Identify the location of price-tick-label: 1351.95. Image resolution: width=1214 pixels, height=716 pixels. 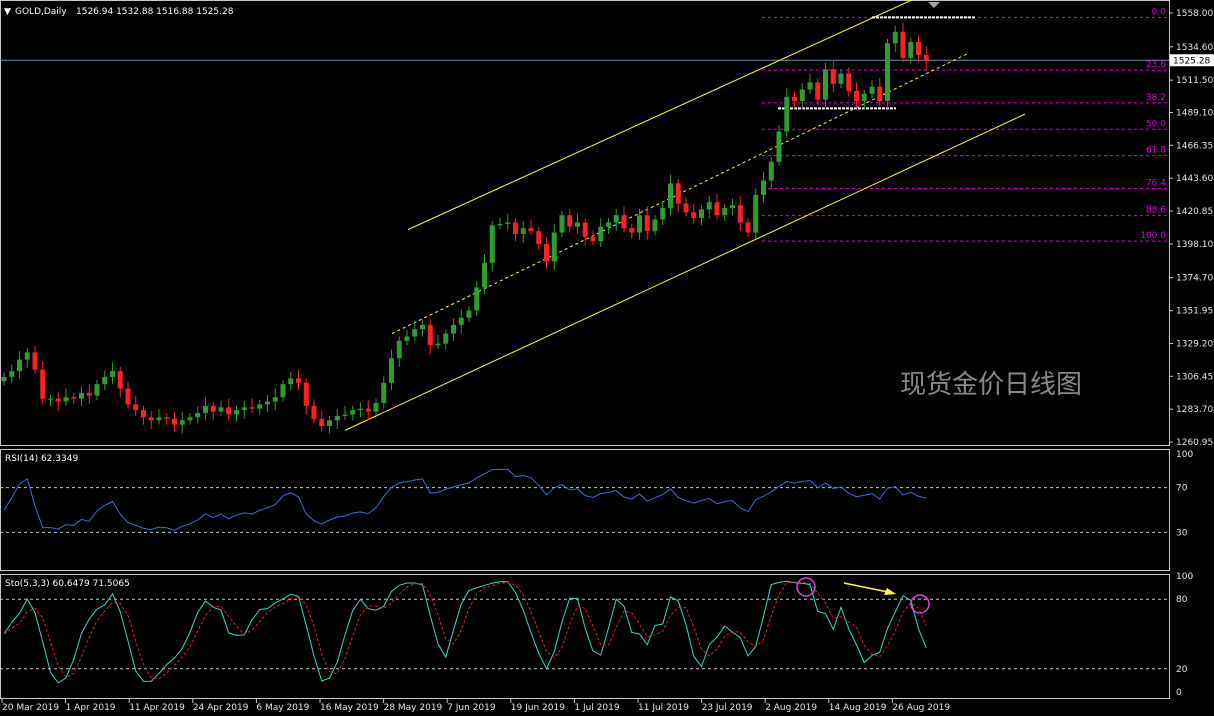
(1194, 312).